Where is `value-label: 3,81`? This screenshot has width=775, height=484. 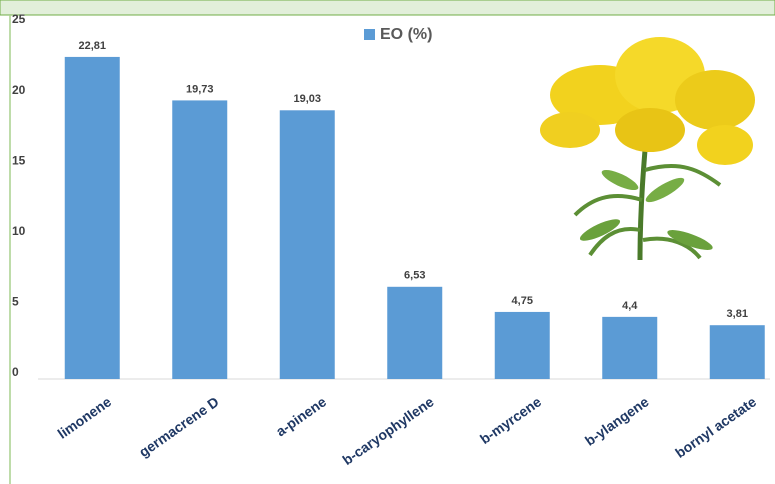
value-label: 3,81 is located at coordinates (737, 314).